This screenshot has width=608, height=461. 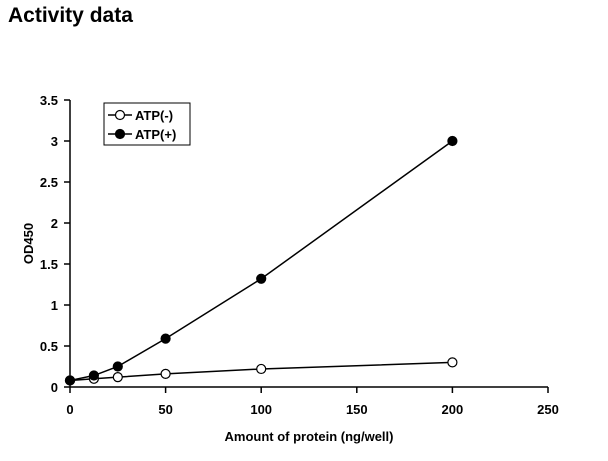 I want to click on y-tick-label: 2, so click(x=54, y=223).